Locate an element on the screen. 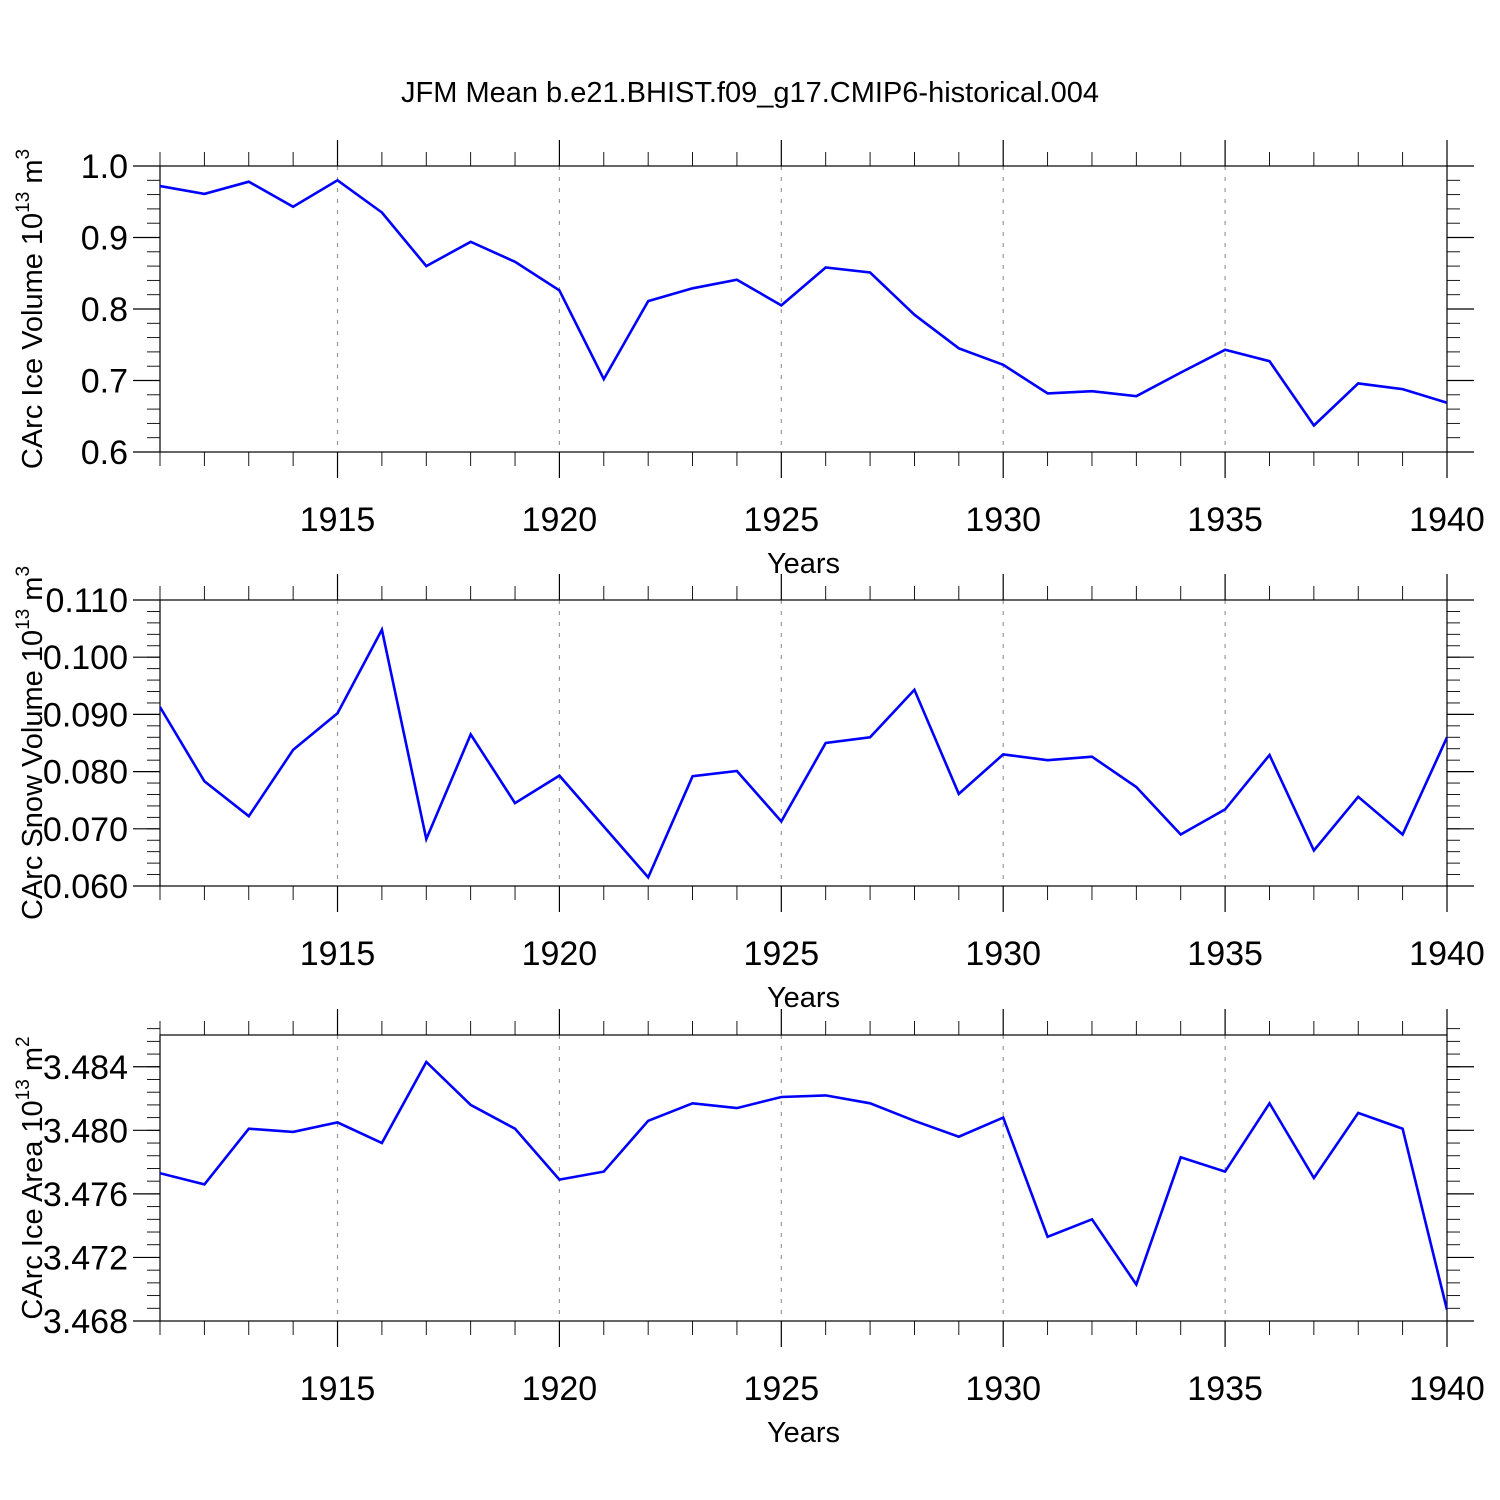 Image resolution: width=1500 pixels, height=1500 pixels. y-tick-label: 3.468 is located at coordinates (85, 1322).